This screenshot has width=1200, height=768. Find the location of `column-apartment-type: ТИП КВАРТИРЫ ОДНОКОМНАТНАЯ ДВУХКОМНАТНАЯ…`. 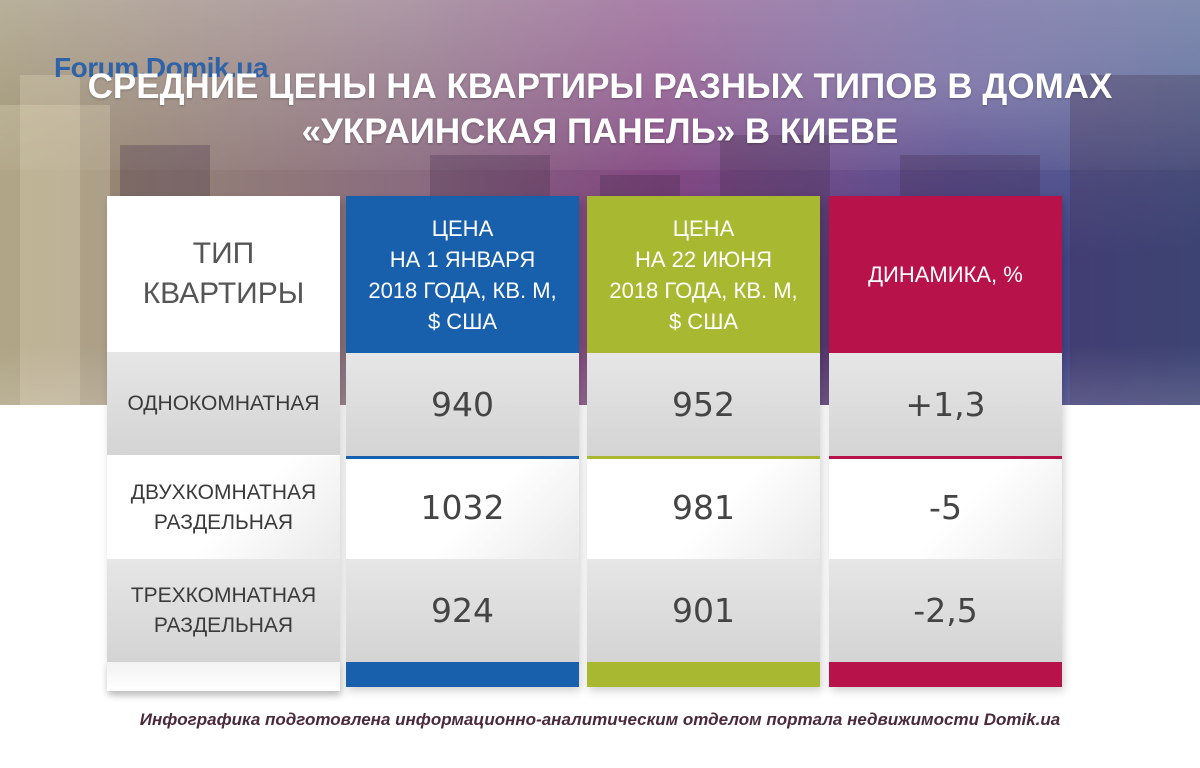

column-apartment-type: ТИП КВАРТИРЫ ОДНОКОМНАТНАЯ ДВУХКОМНАТНАЯ… is located at coordinates (223, 443).